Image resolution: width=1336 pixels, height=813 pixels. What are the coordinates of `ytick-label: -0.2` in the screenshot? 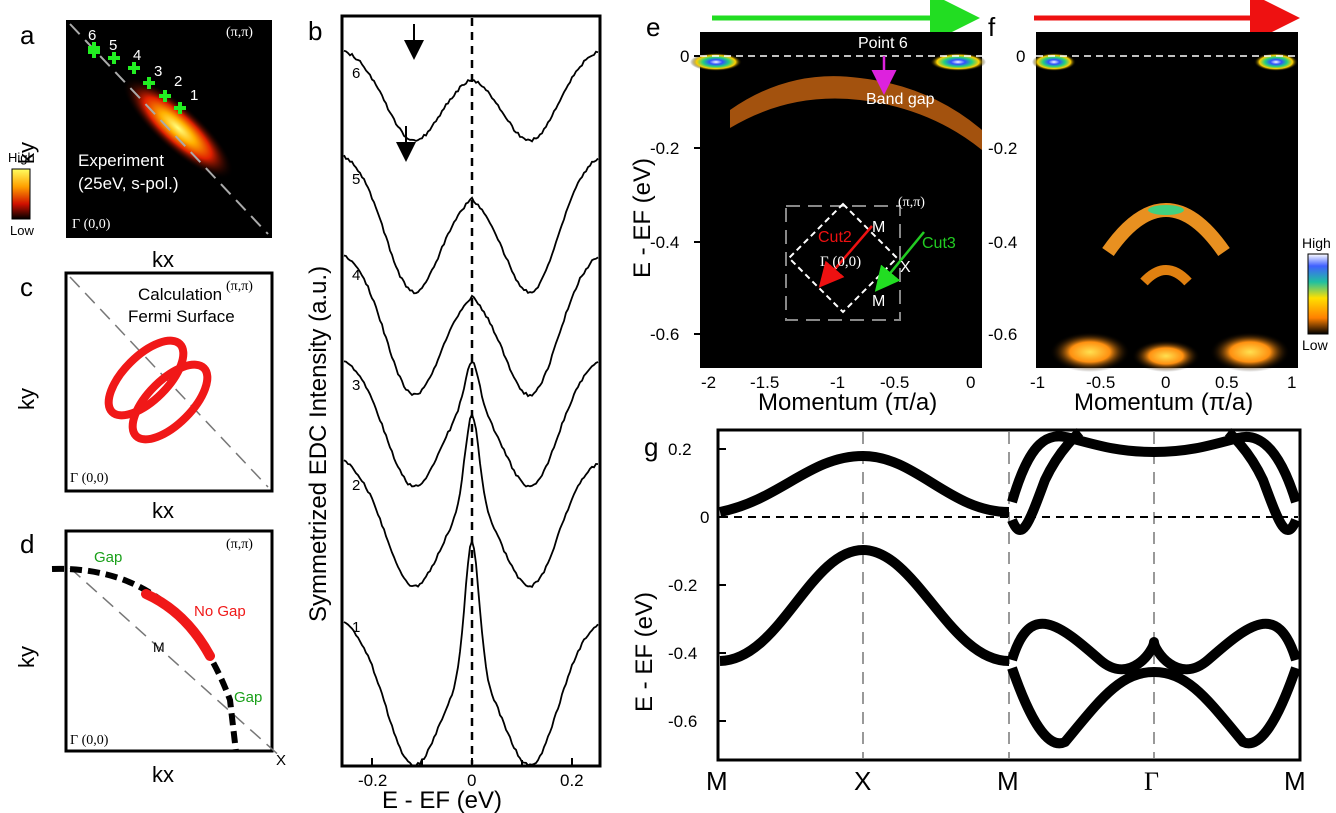 It's located at (664, 148).